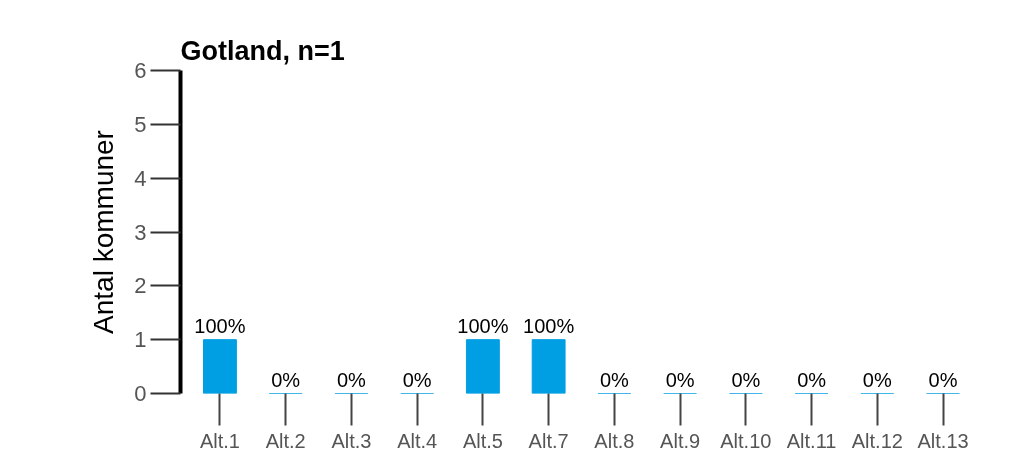  What do you see at coordinates (943, 440) in the screenshot?
I see `x-tick-label: Alt.13` at bounding box center [943, 440].